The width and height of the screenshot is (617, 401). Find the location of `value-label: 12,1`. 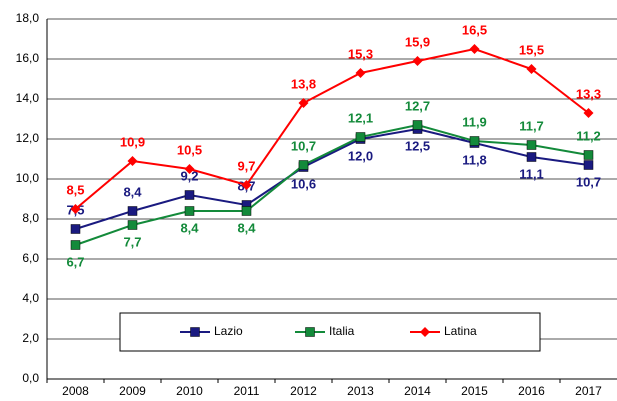

value-label: 12,1 is located at coordinates (360, 117).